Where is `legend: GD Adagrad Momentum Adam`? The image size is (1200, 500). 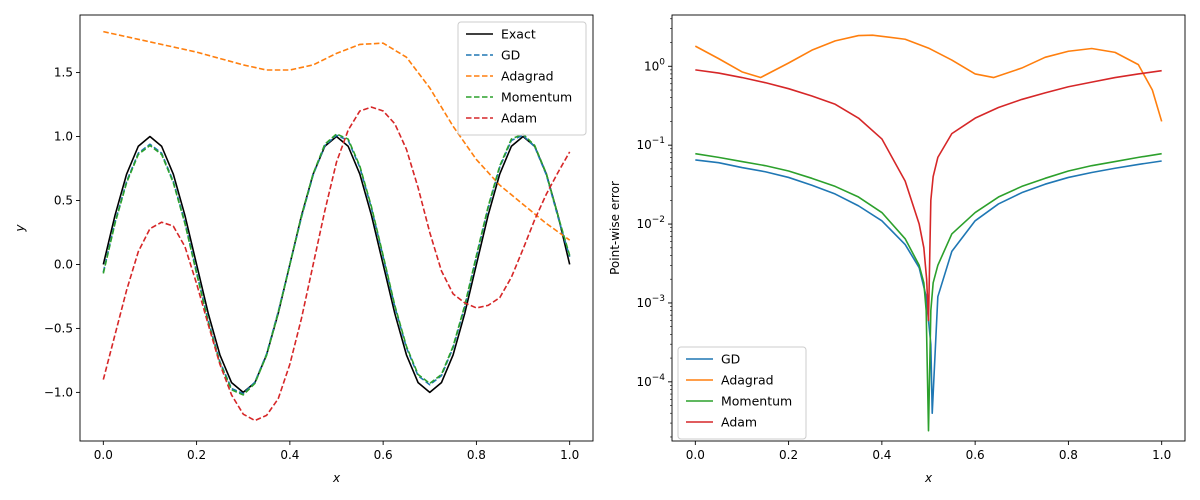
legend: GD Adagrad Momentum Adam is located at coordinates (742, 393).